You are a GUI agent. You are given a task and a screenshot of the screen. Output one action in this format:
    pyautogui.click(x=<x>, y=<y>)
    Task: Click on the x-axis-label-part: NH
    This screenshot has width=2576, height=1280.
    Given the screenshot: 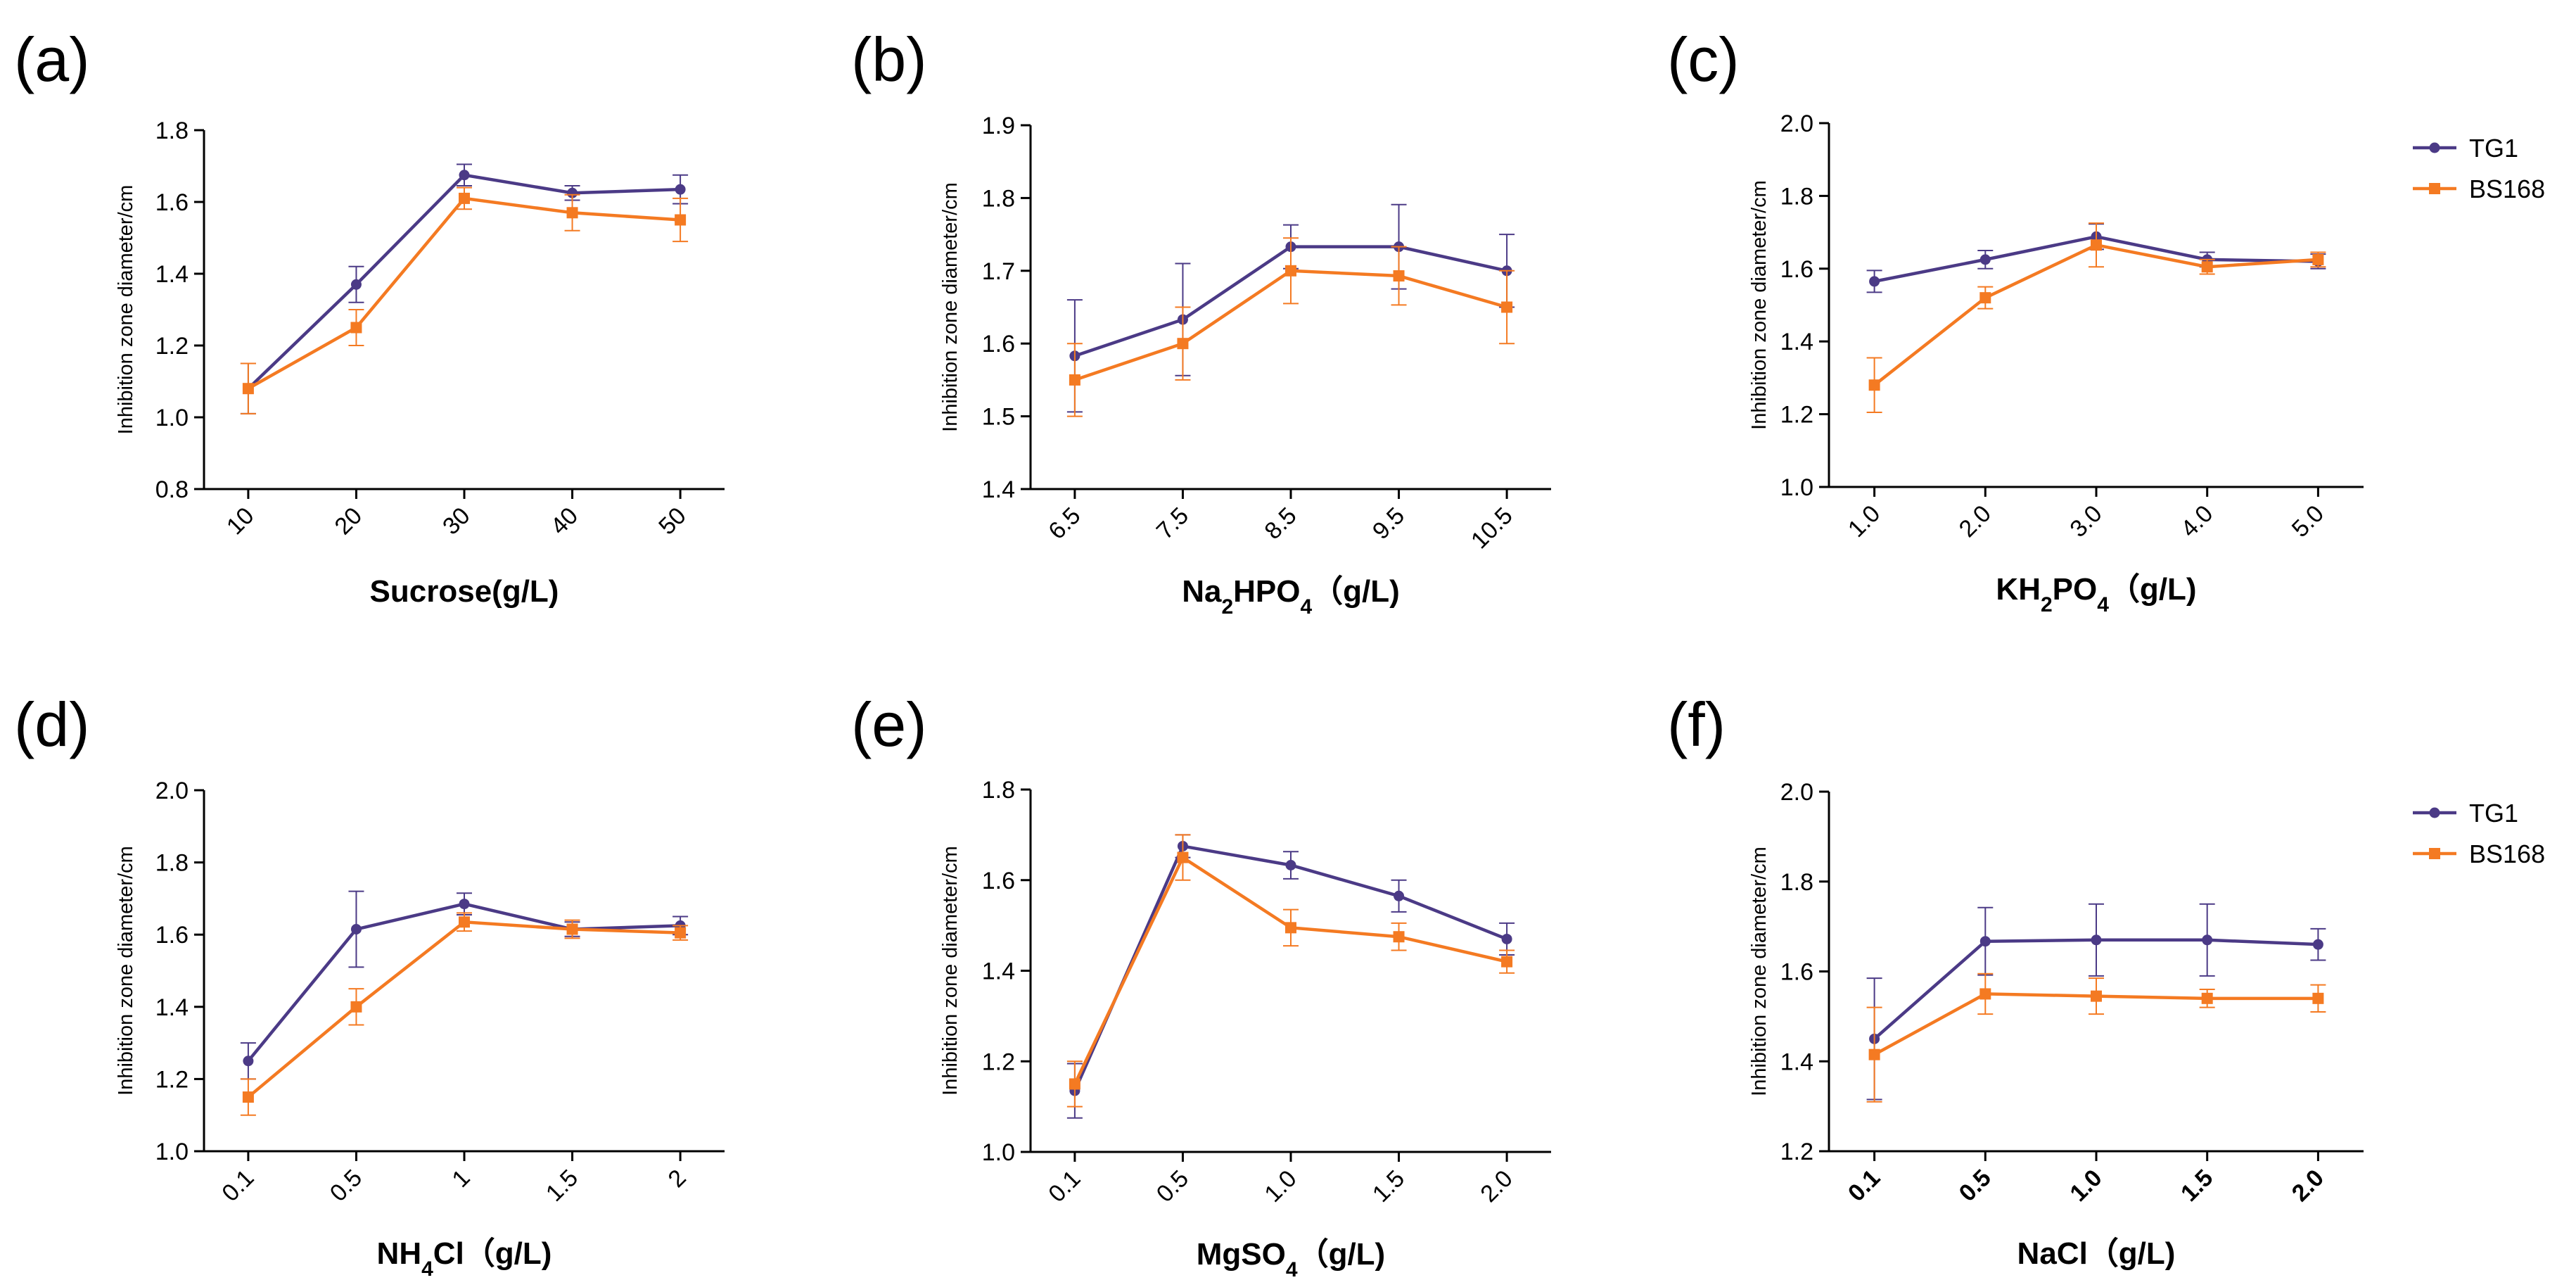 What is the action you would take?
    pyautogui.click(x=399, y=1253)
    